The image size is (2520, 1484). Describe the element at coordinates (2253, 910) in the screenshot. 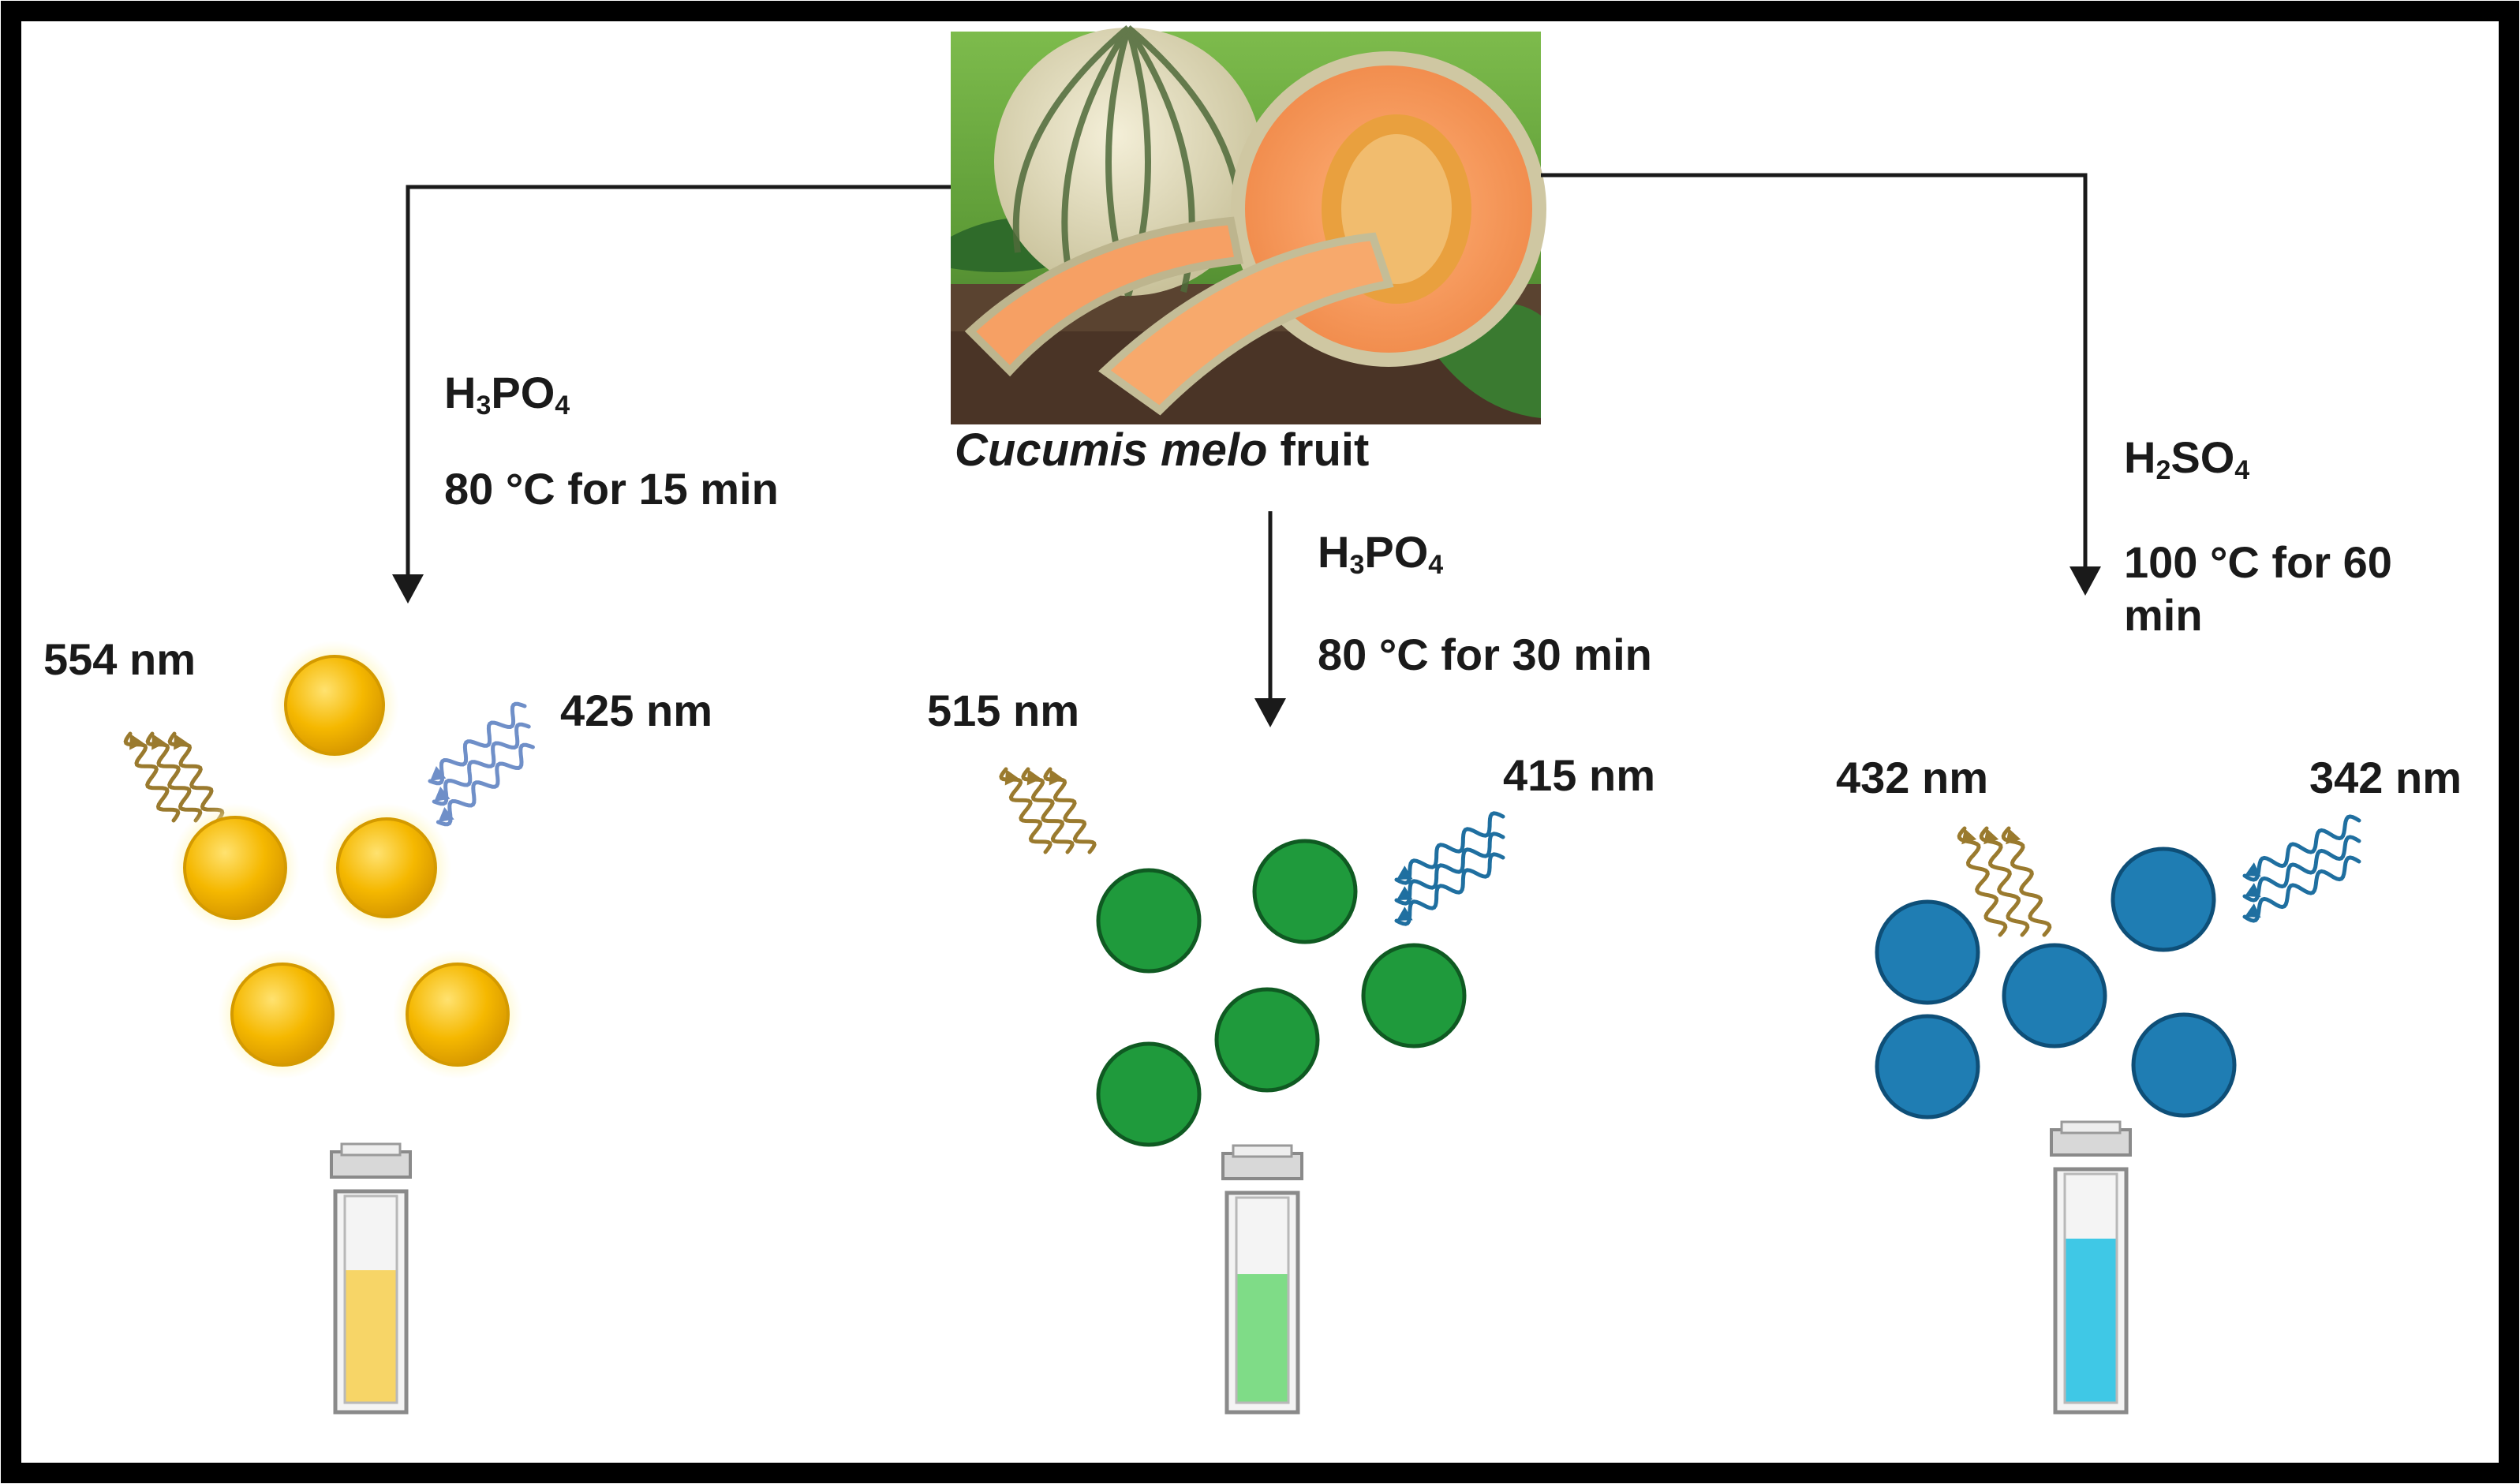

I see `excitation-wave-right-2-head` at that location.